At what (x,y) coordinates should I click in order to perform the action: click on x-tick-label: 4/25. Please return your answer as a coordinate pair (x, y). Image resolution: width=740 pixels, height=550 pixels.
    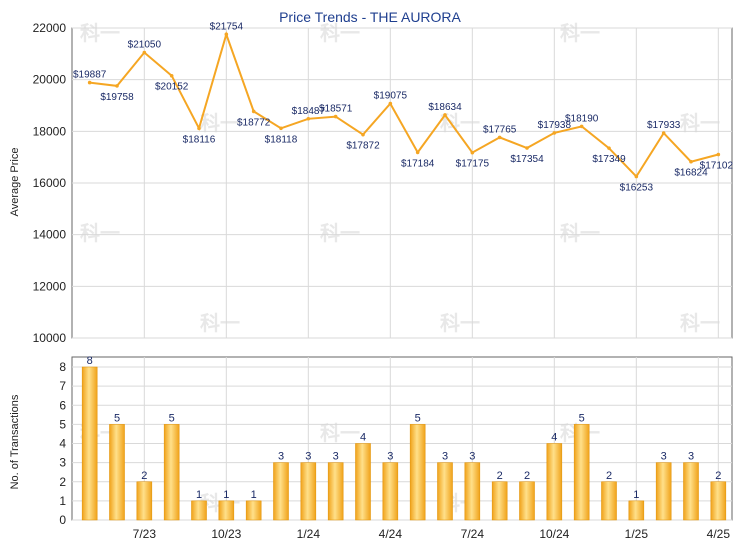
    Looking at the image, I should click on (719, 534).